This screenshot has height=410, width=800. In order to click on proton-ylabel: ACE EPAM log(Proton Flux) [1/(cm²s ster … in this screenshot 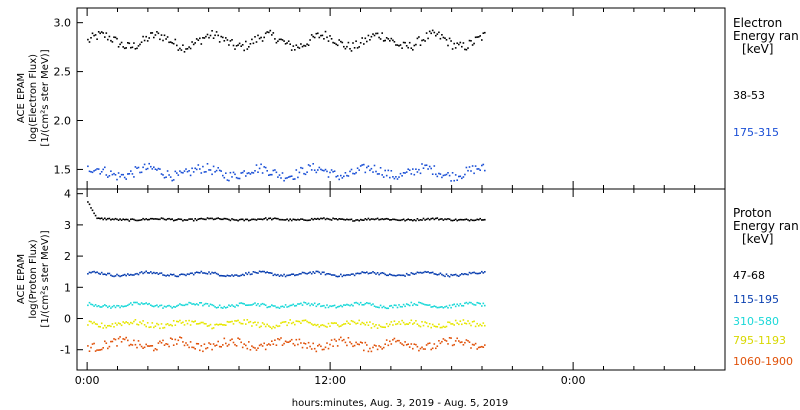, I will do `click(33, 278)`.